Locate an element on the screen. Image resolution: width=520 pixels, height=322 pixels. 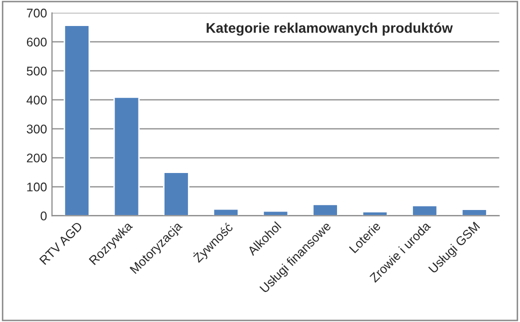
text: Kategorie reklamowanych produktów is located at coordinates (329, 29).